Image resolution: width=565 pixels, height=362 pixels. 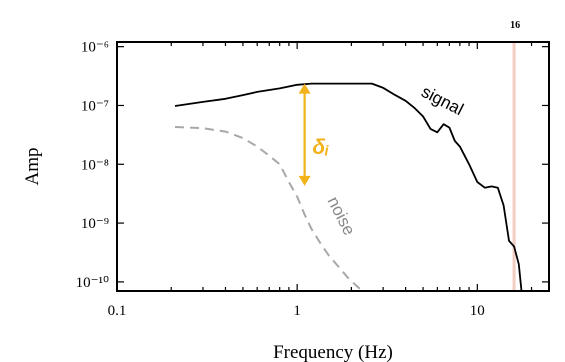 I want to click on x-tick-label: 1, so click(x=297, y=311).